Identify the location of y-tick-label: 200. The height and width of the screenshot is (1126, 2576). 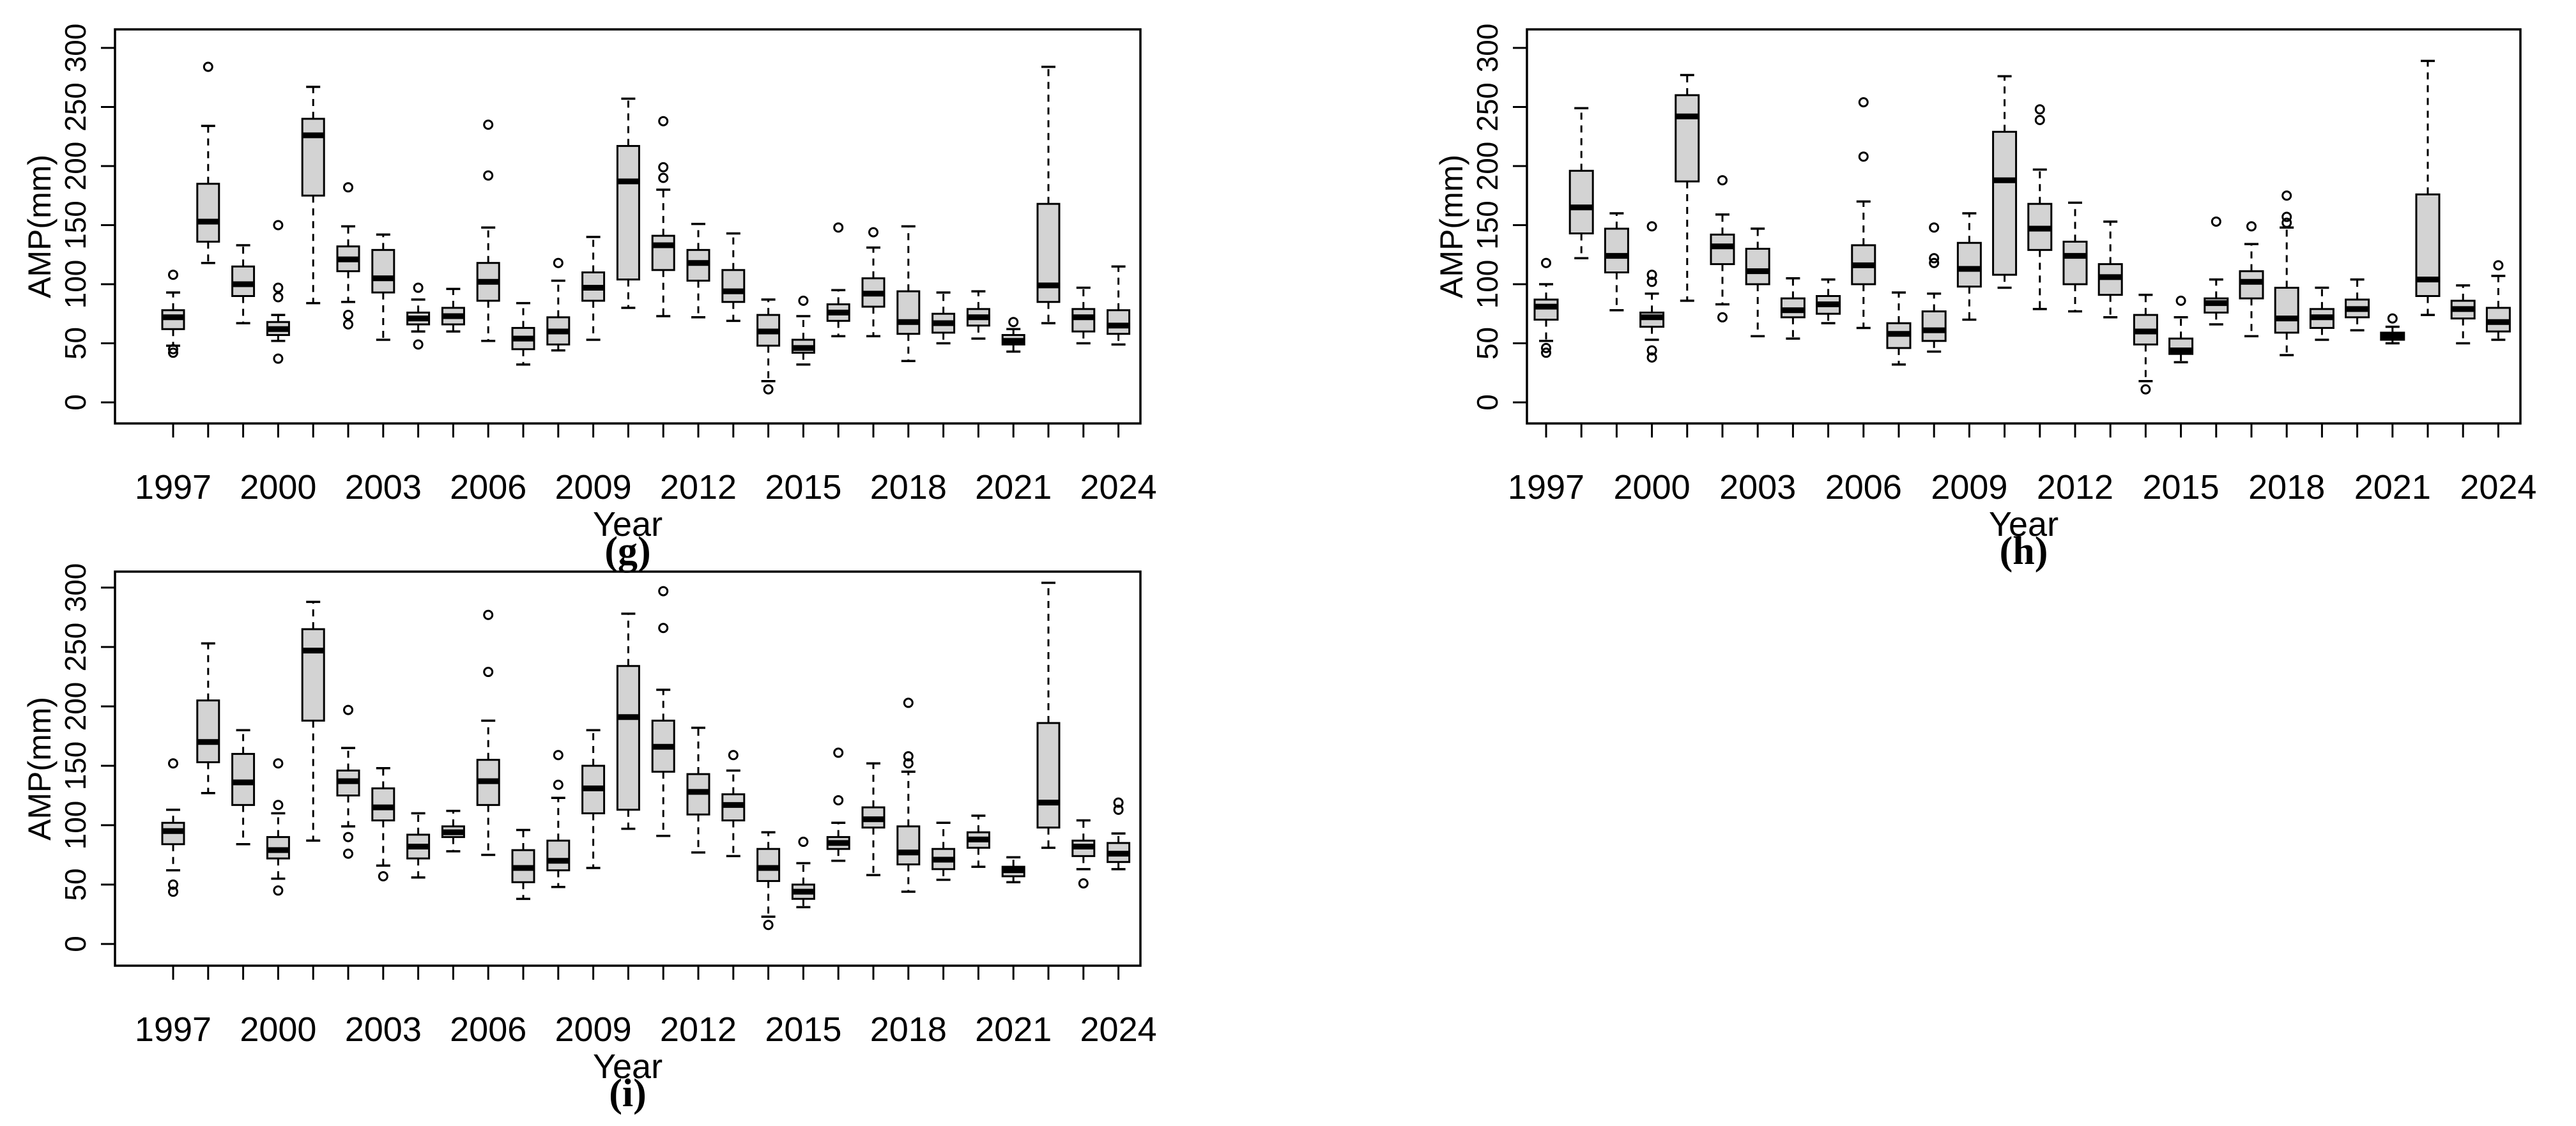
(75, 167).